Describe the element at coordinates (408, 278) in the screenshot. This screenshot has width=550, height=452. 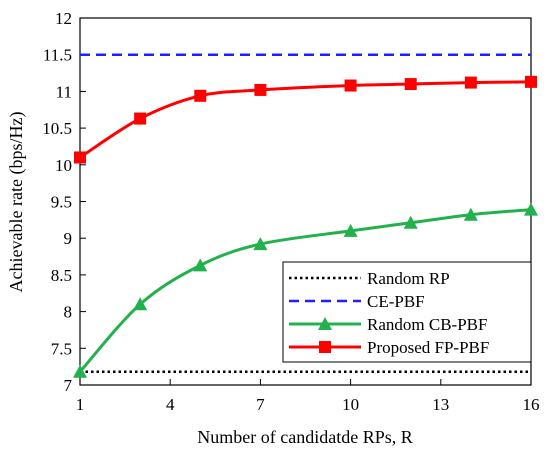
I see `legend-label: Random RP` at that location.